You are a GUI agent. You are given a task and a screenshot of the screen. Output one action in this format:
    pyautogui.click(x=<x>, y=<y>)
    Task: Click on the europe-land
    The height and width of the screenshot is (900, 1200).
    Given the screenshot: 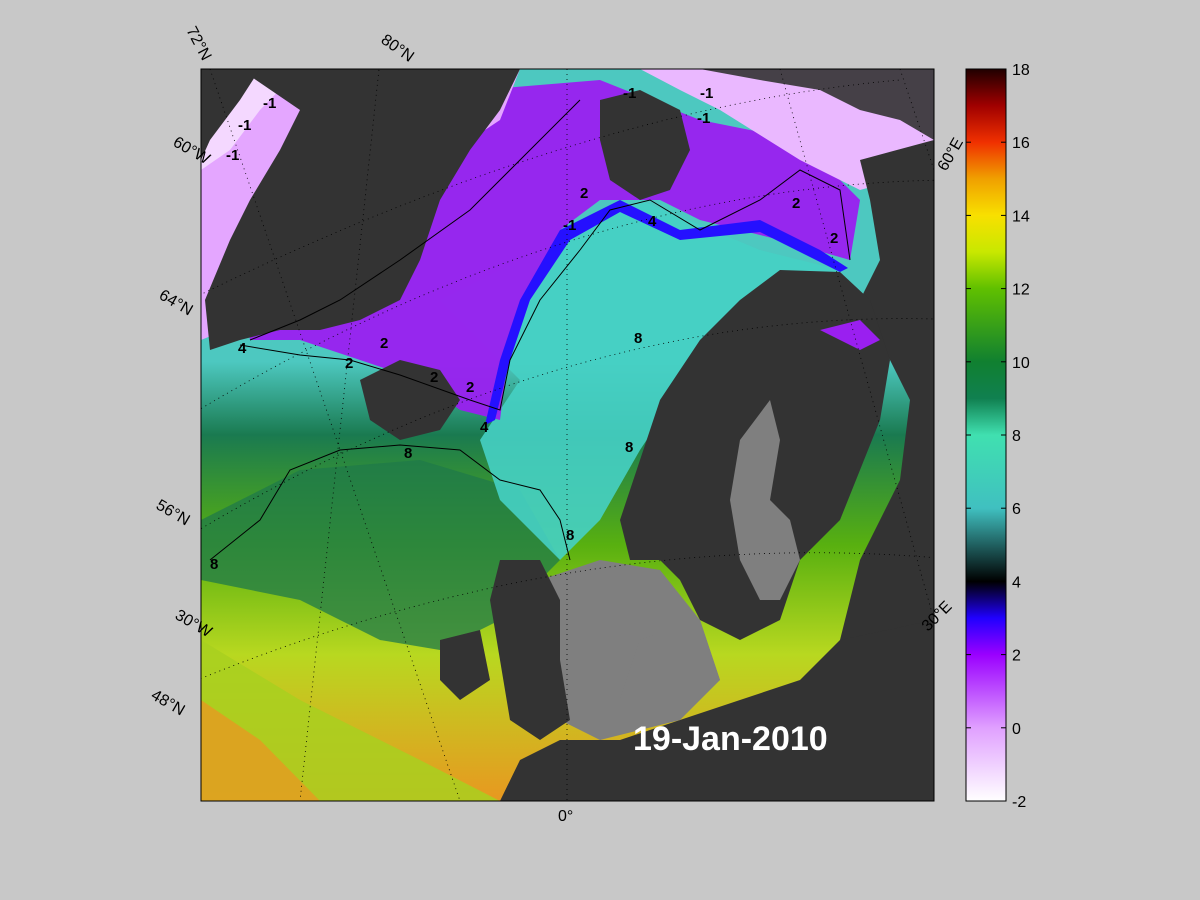 What is the action you would take?
    pyautogui.click(x=717, y=710)
    